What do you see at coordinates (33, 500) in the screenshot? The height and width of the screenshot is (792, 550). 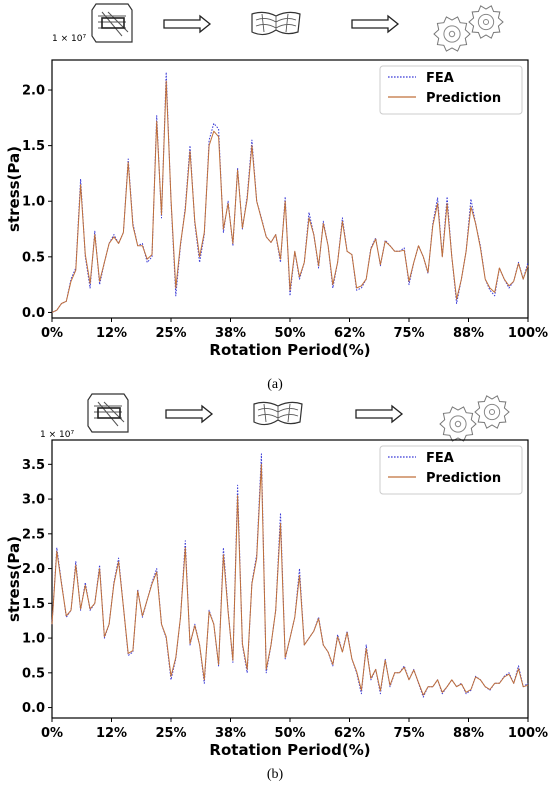 I see `y-tick-label: 3.0` at bounding box center [33, 500].